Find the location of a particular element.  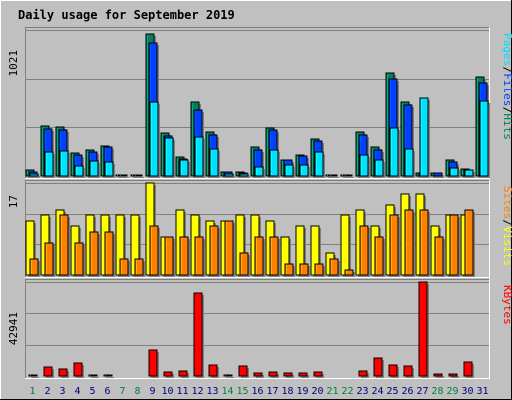

day-label-9: 9 is located at coordinates (152, 391).